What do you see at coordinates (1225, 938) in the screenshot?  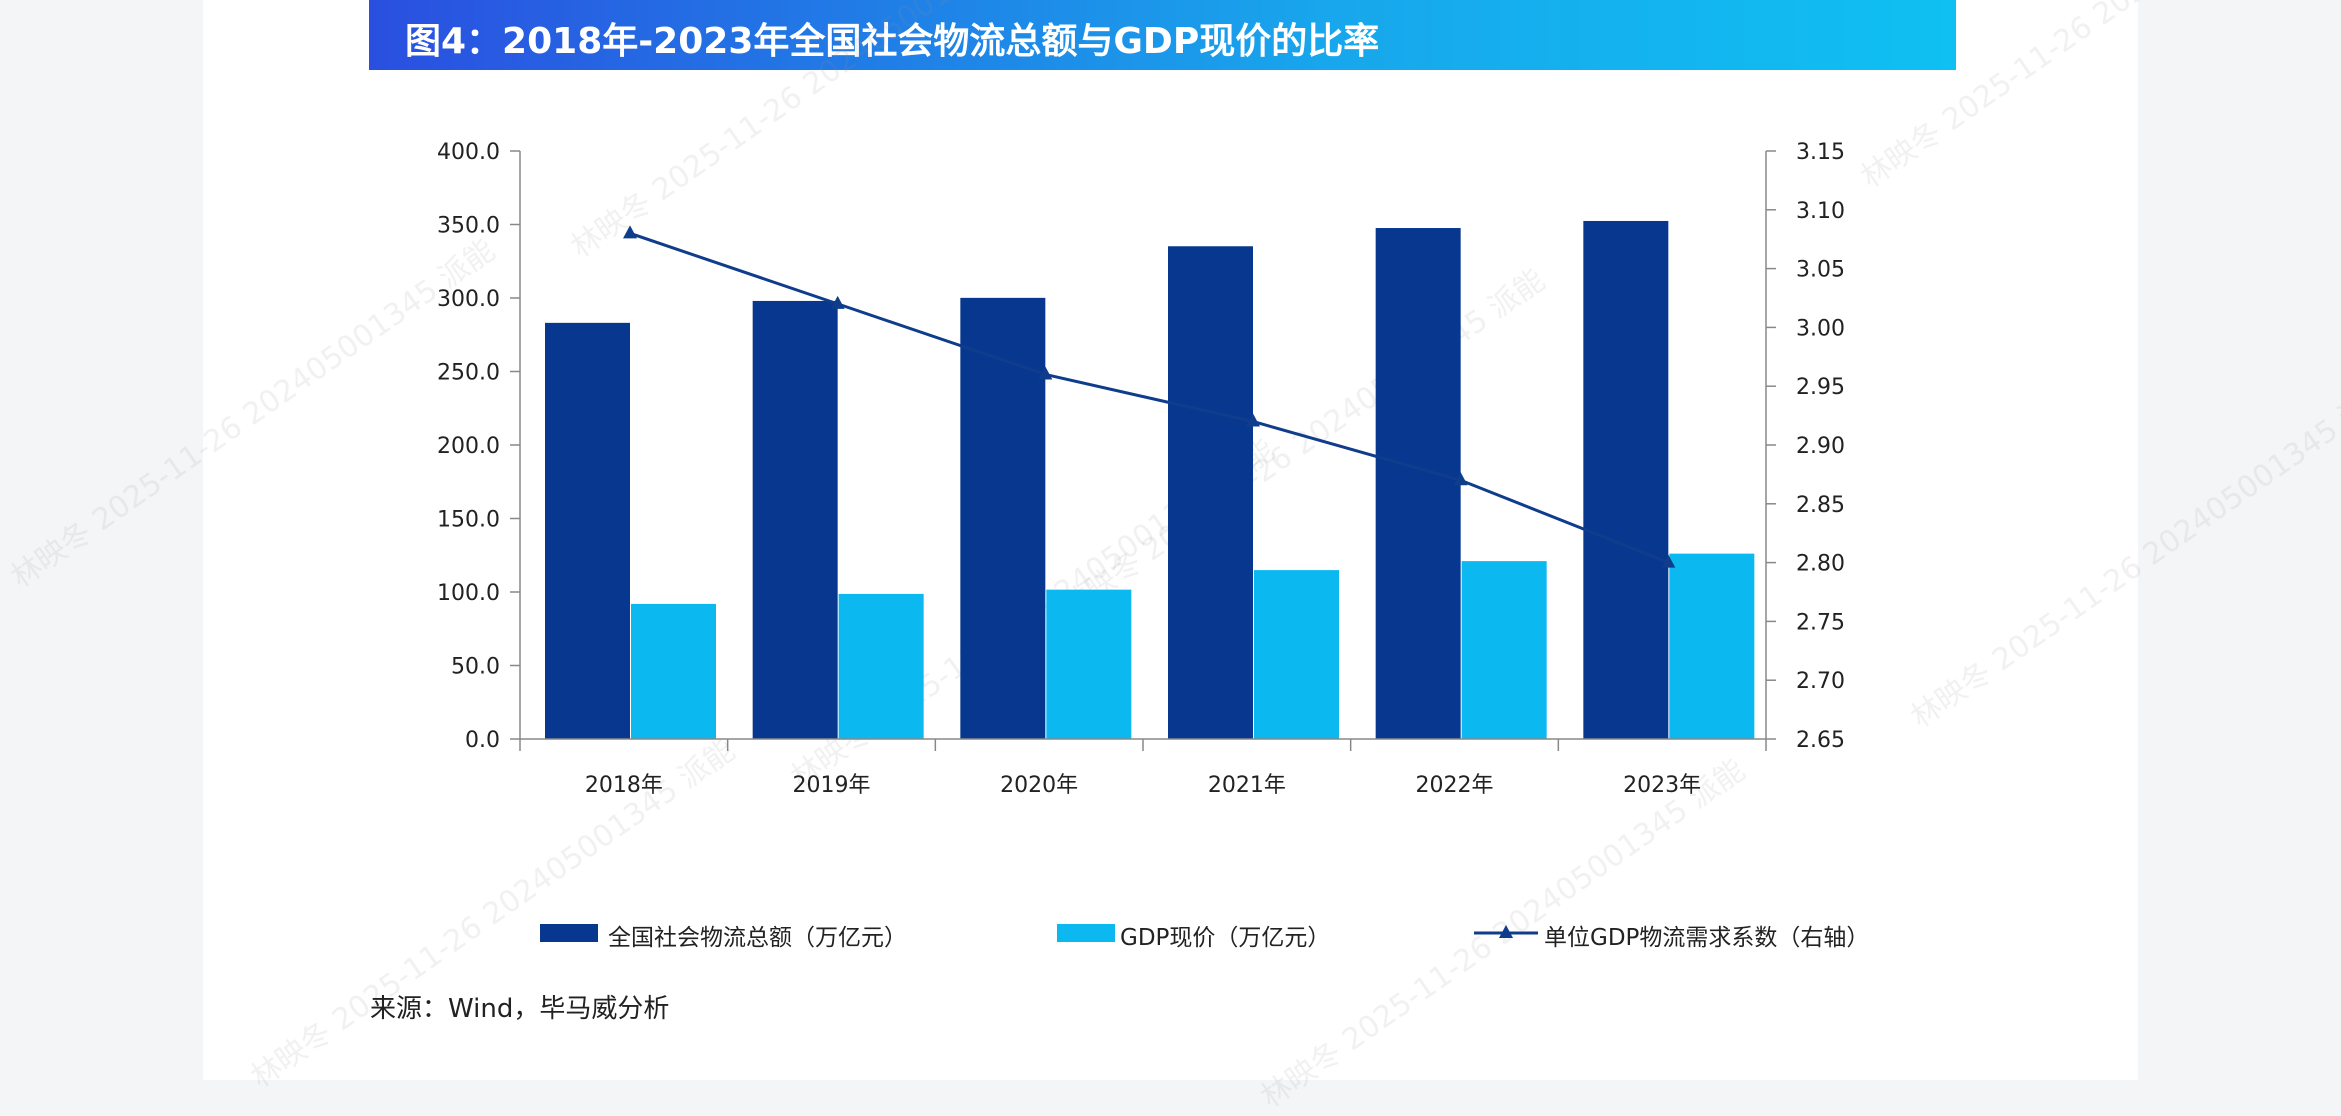 I see `legend-label-gdp: GDP现价（万亿元）` at bounding box center [1225, 938].